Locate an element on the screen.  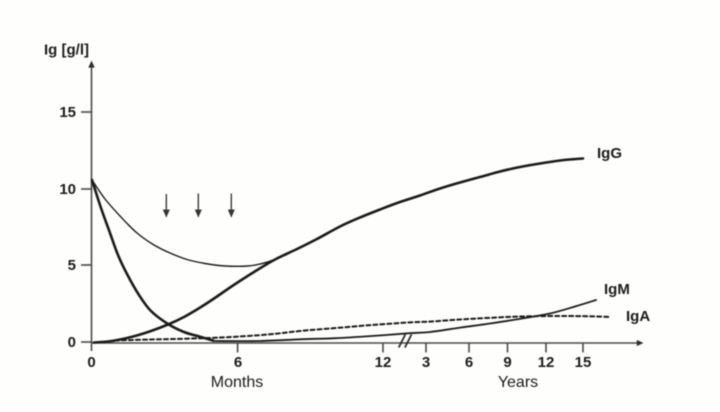
svg-text: 3 is located at coordinates (426, 362).